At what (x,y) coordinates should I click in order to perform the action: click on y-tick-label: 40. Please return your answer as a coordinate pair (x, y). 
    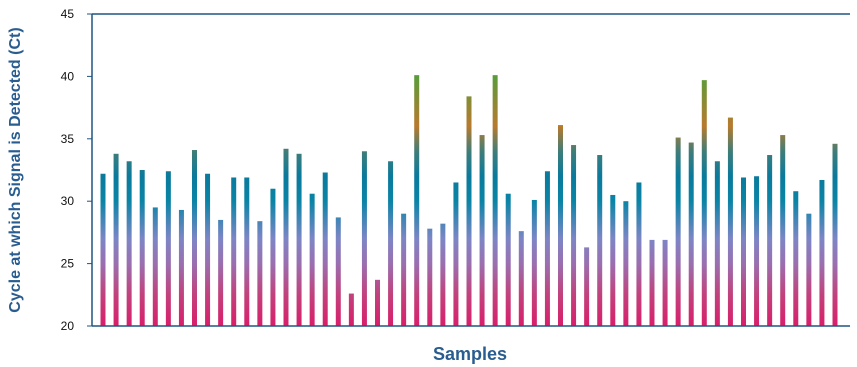
    Looking at the image, I should click on (68, 76).